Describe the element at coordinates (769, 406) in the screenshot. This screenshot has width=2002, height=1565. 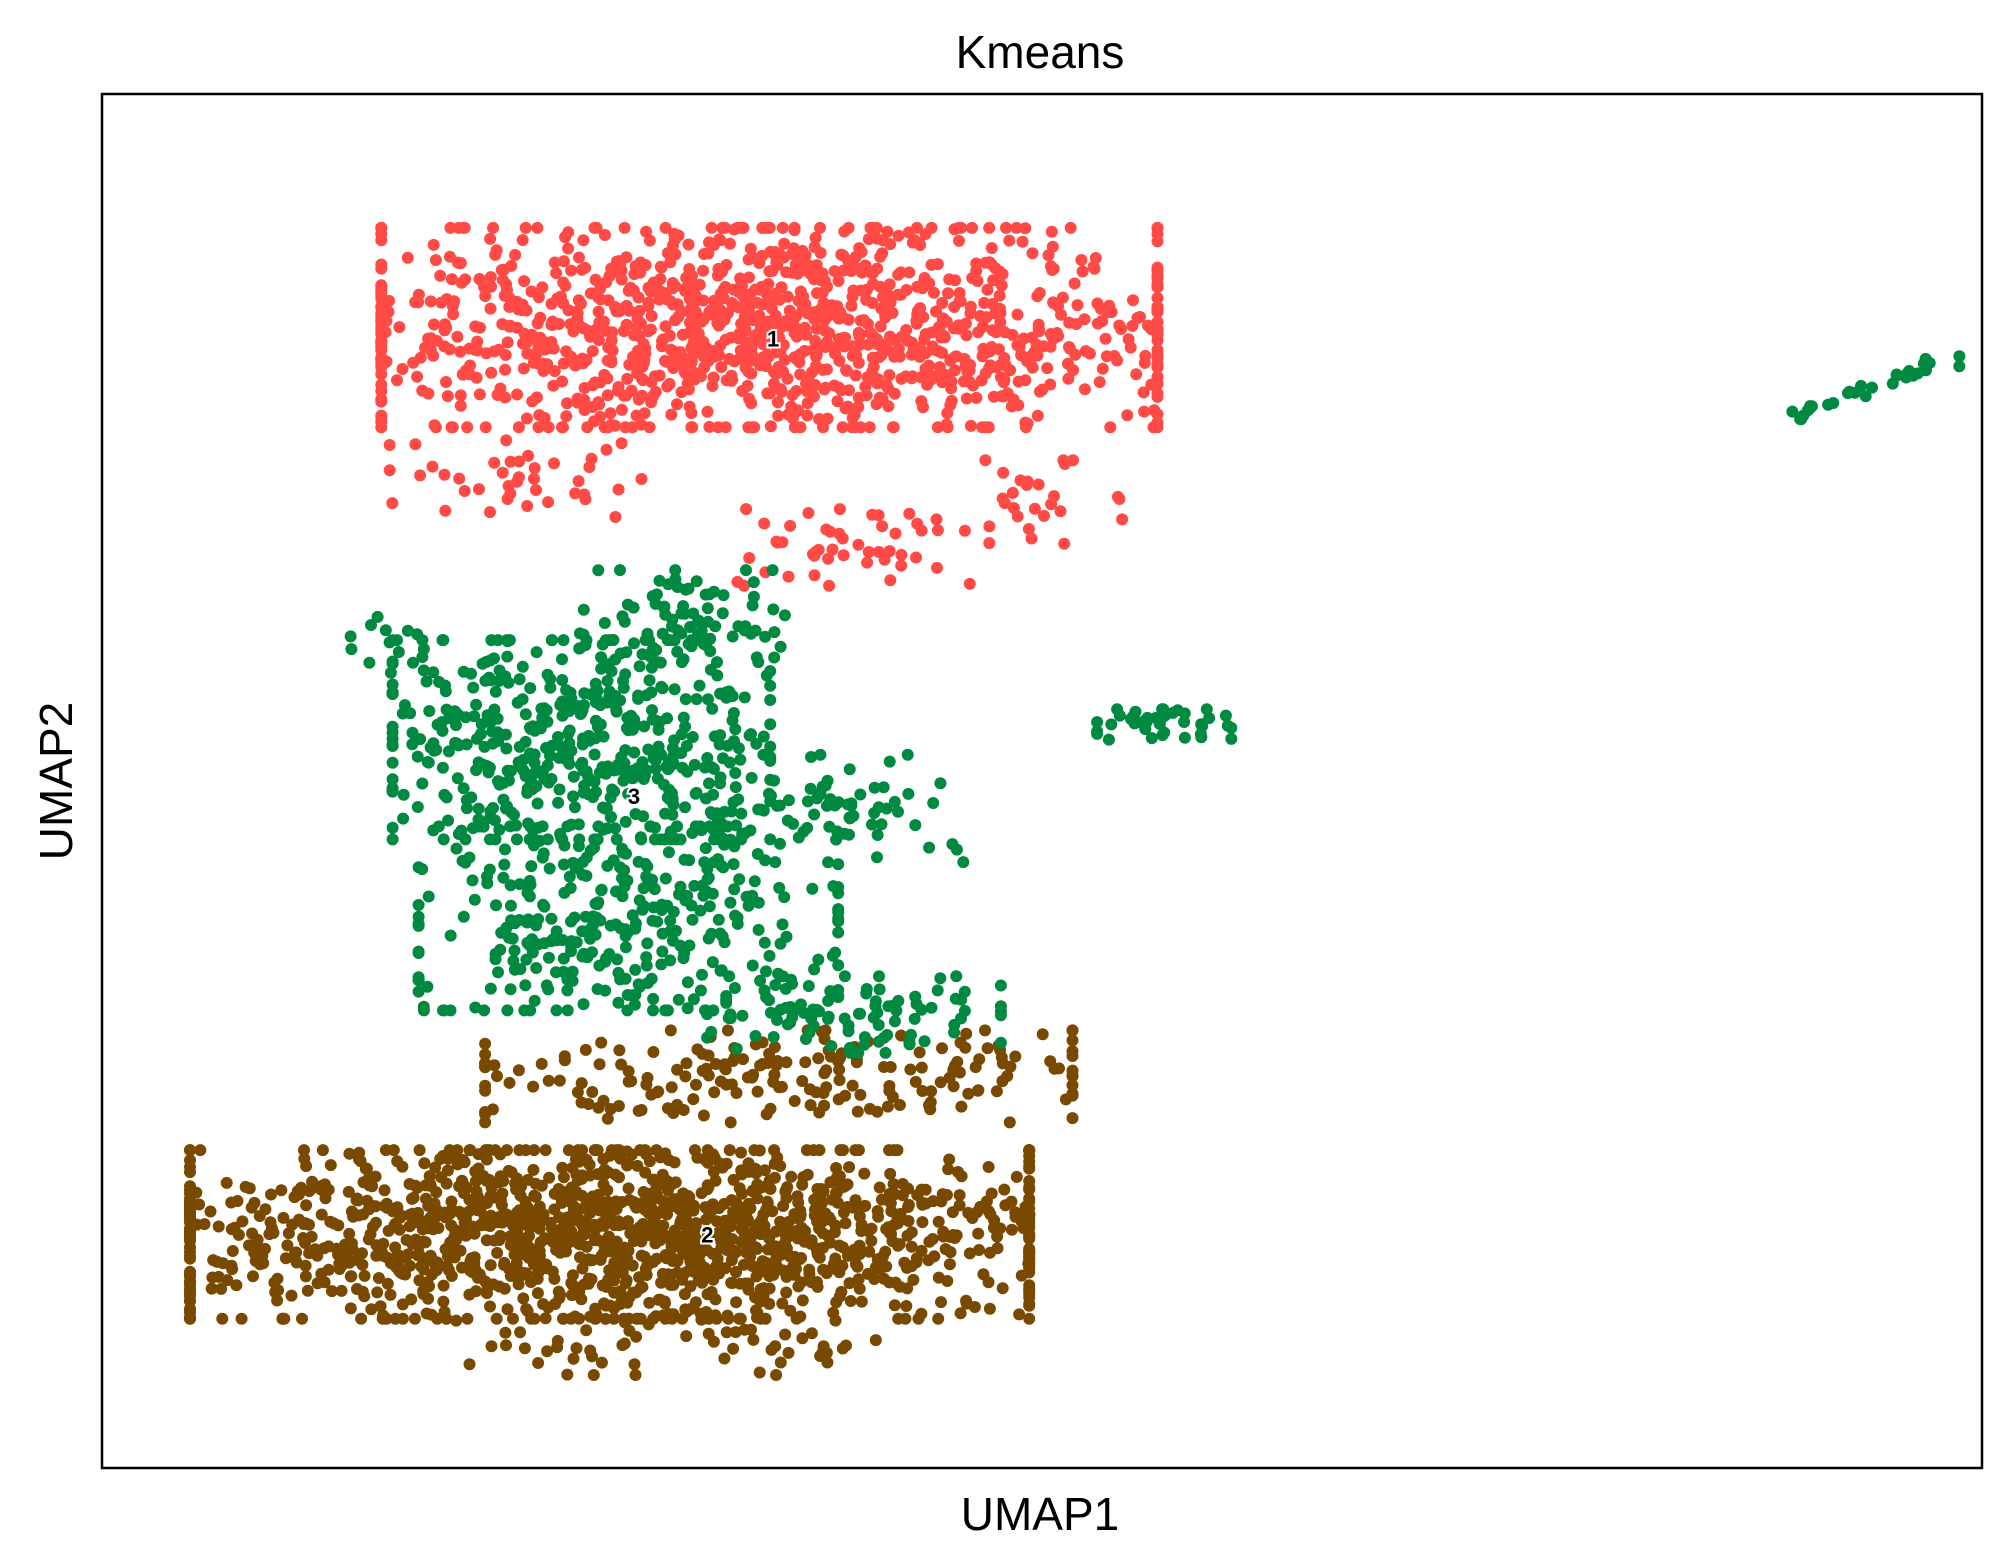
I see `cluster-1-points` at that location.